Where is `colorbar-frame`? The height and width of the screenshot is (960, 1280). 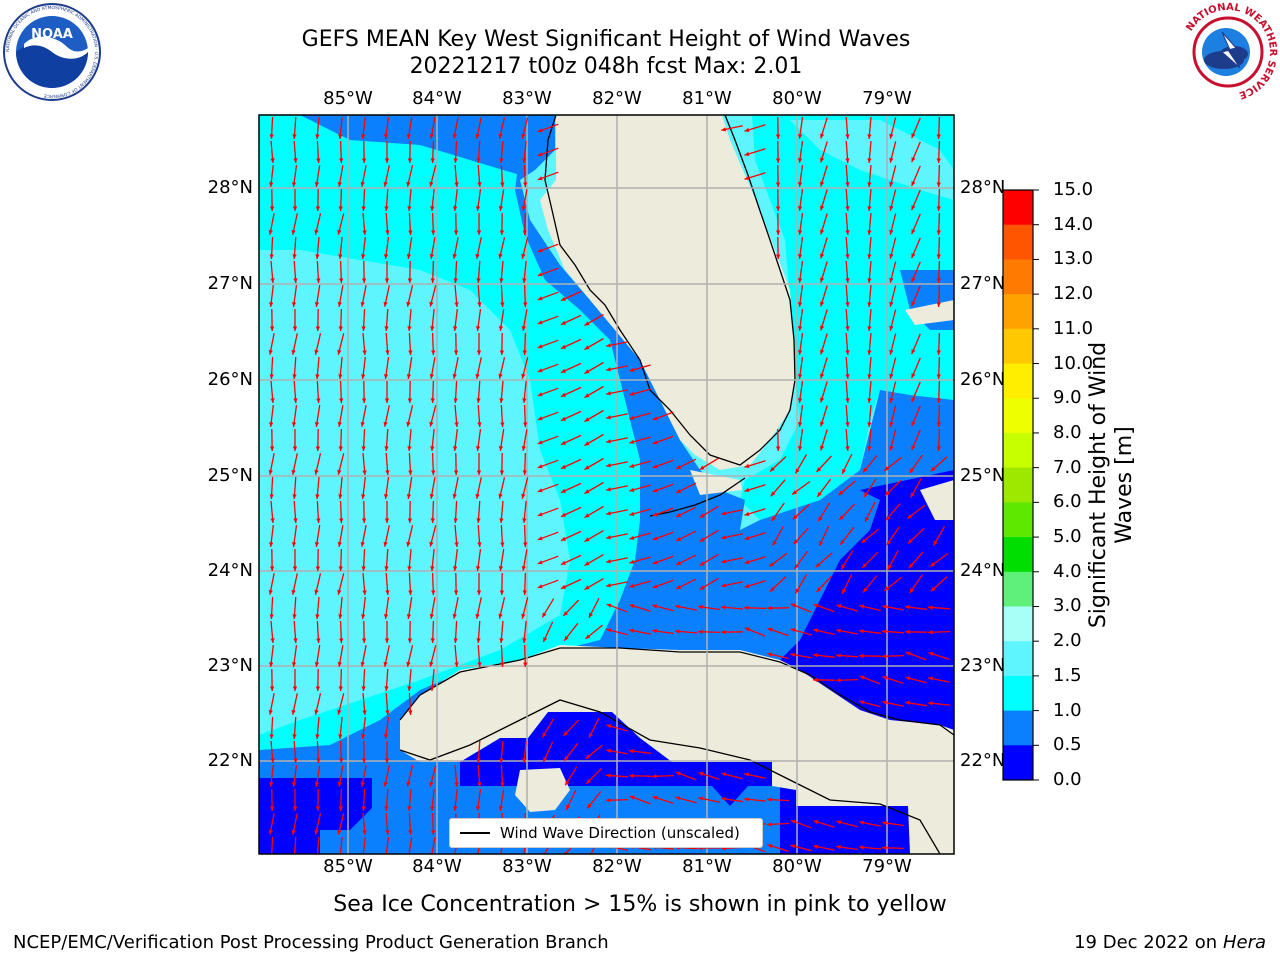
colorbar-frame is located at coordinates (1018, 485).